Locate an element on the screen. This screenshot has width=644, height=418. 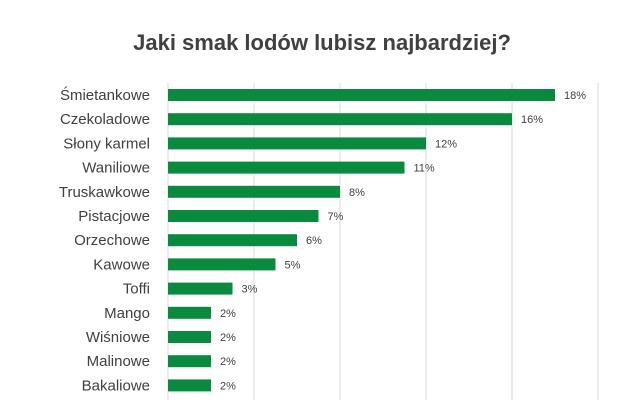
data-label: 8% is located at coordinates (357, 193).